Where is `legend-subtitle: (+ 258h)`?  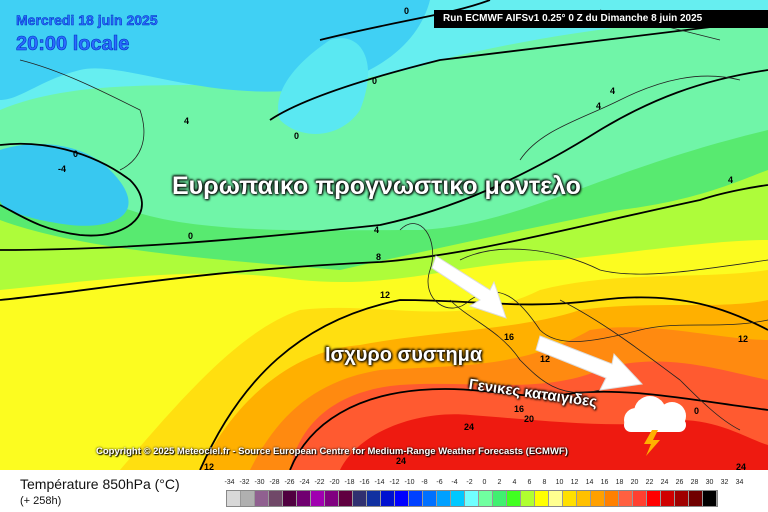 legend-subtitle: (+ 258h) is located at coordinates (41, 501).